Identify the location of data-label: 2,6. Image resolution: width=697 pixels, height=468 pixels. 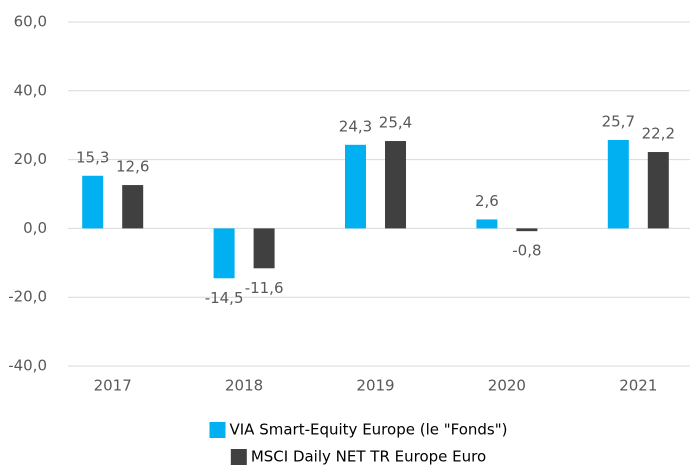
(487, 201).